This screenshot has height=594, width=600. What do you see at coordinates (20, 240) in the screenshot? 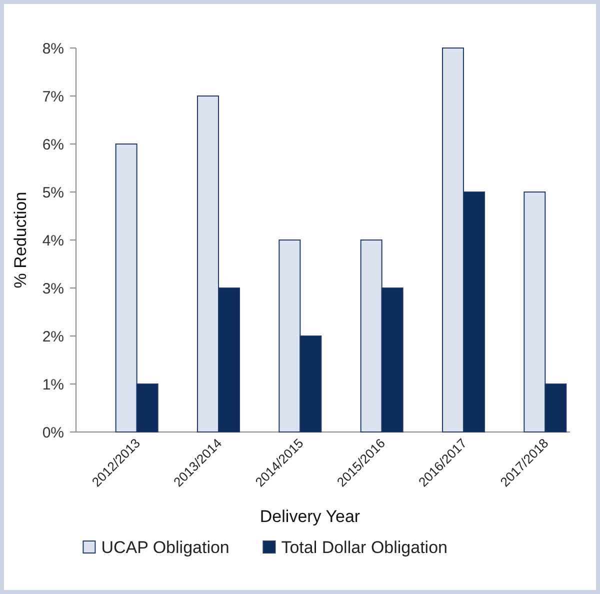
I see `y-axis-title: % Reduction` at bounding box center [20, 240].